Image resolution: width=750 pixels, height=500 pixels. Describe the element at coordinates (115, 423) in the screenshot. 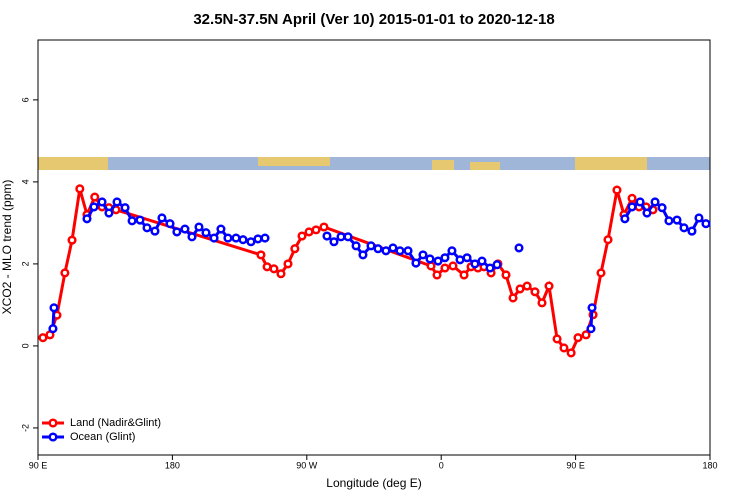

I see `legend-label: Land (Nadir&Glint)` at that location.